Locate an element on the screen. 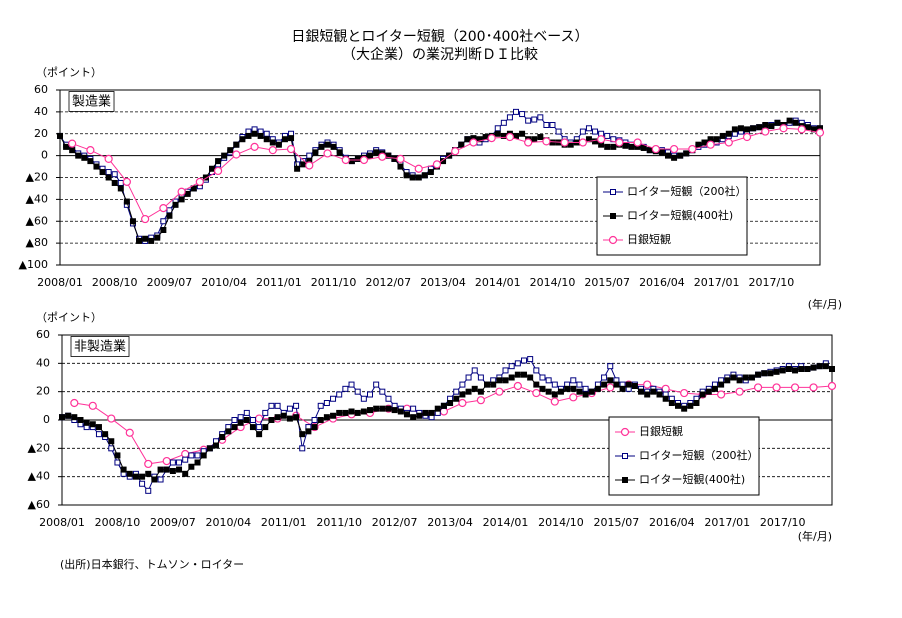 The height and width of the screenshot is (618, 902). y-tick-label: ▲40 is located at coordinates (39, 476).